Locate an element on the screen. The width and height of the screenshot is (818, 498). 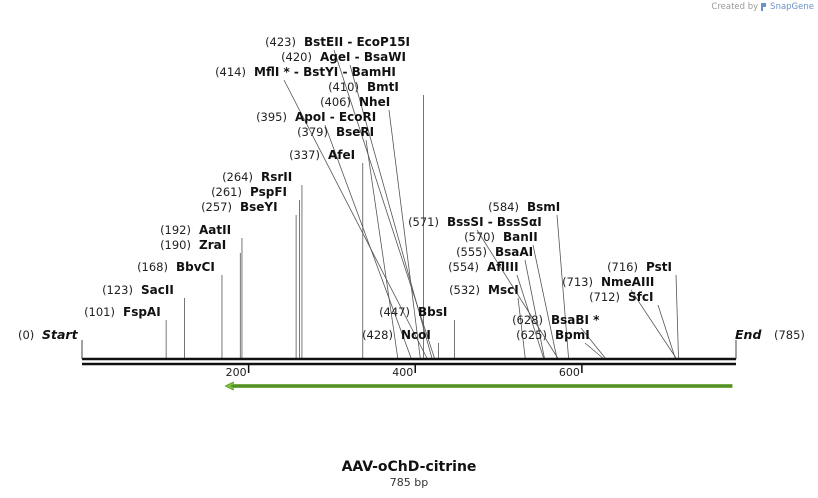
credit-brand: SnapGene is located at coordinates (792, 7).